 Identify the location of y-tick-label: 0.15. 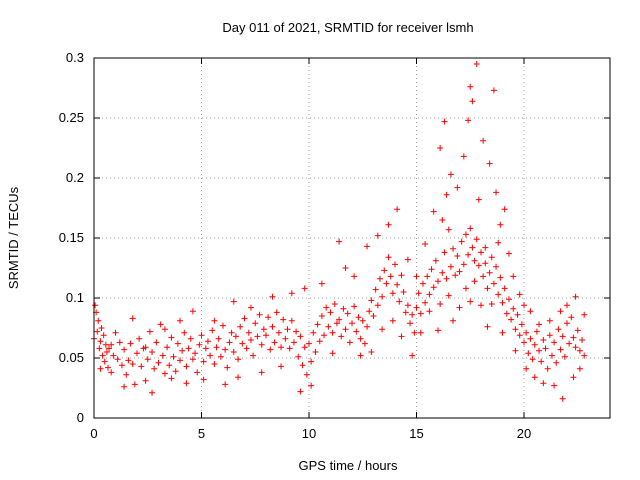
(71, 237).